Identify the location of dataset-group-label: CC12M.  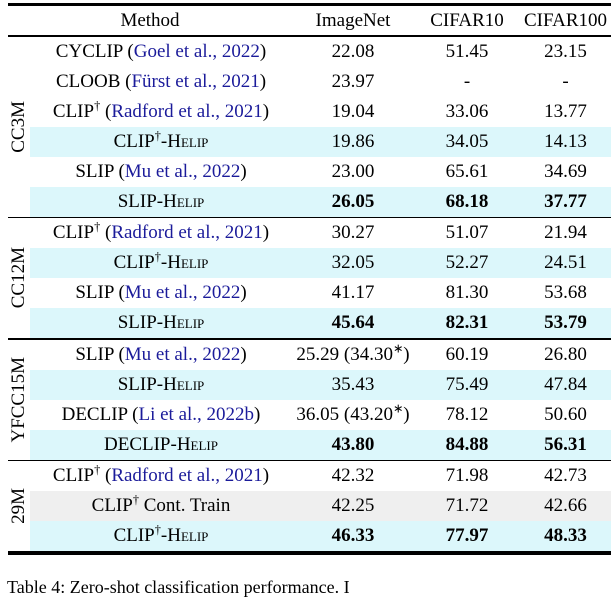
(18, 278).